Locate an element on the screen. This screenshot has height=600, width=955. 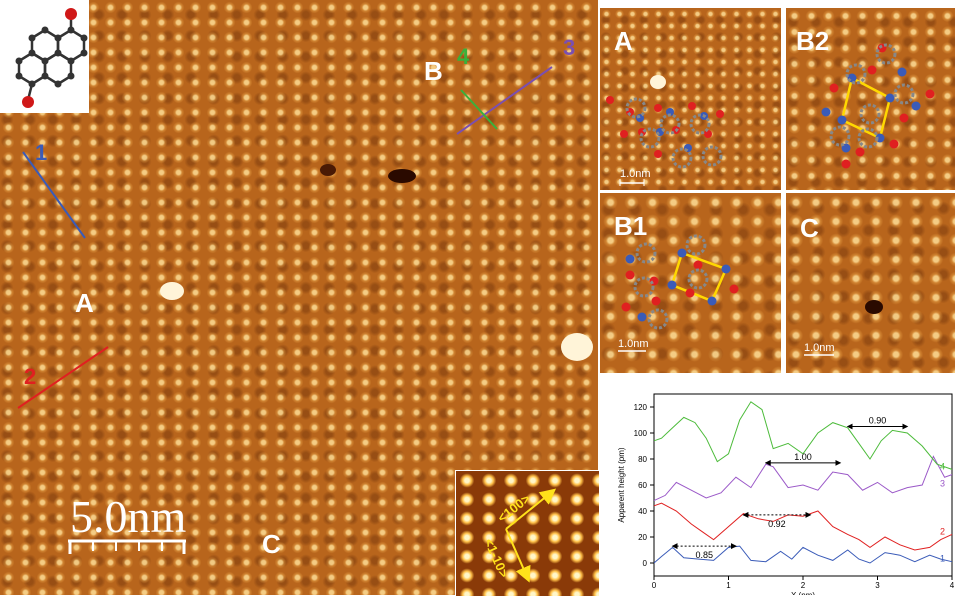
annotation-label: 1.00 is located at coordinates (803, 457).